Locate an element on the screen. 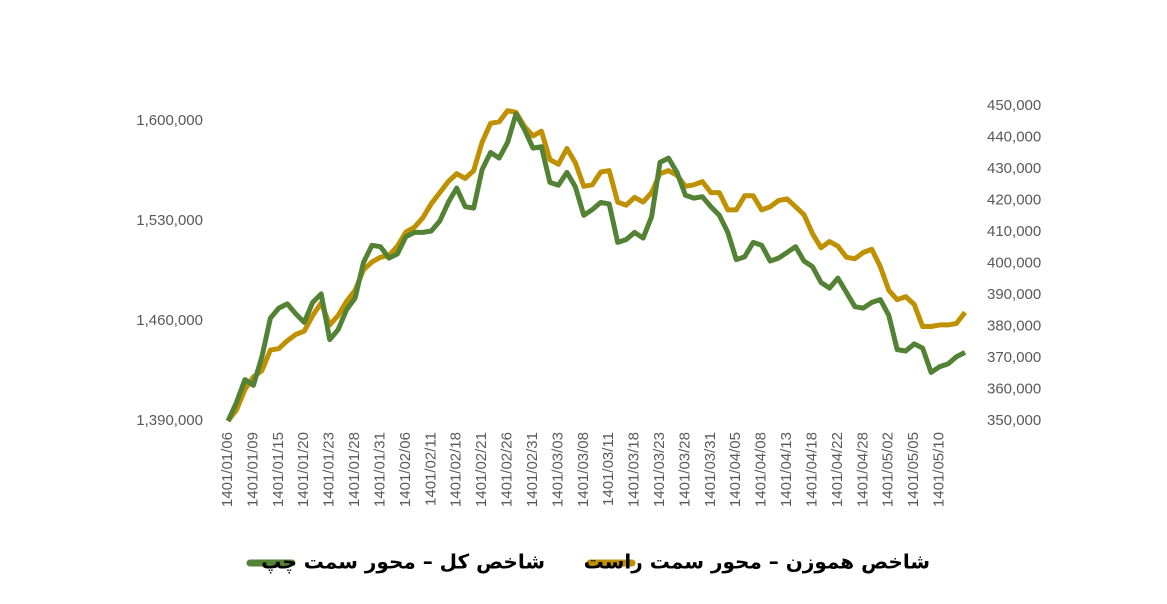 Image resolution: width=1167 pixels, height=604 pixels. x-tick-label: 1401/01/20 is located at coordinates (303, 469).